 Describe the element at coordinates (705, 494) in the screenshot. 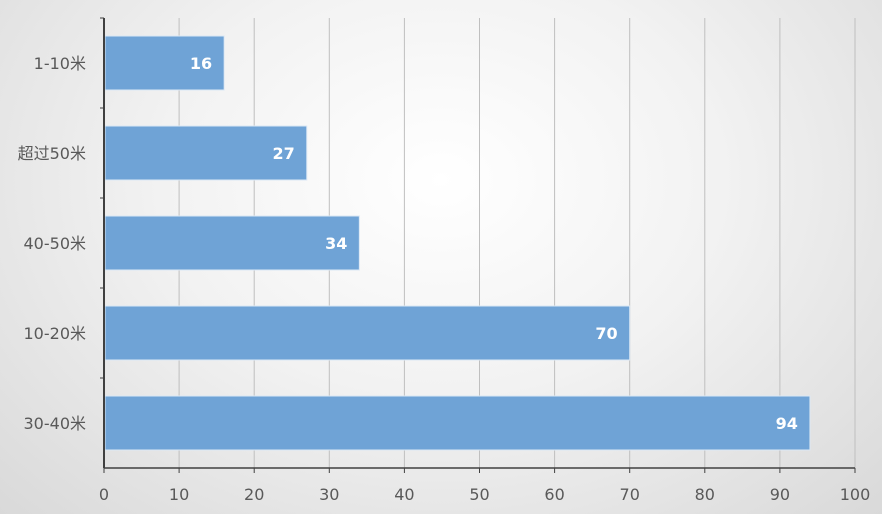

I see `x-tick-label-80: 80` at that location.